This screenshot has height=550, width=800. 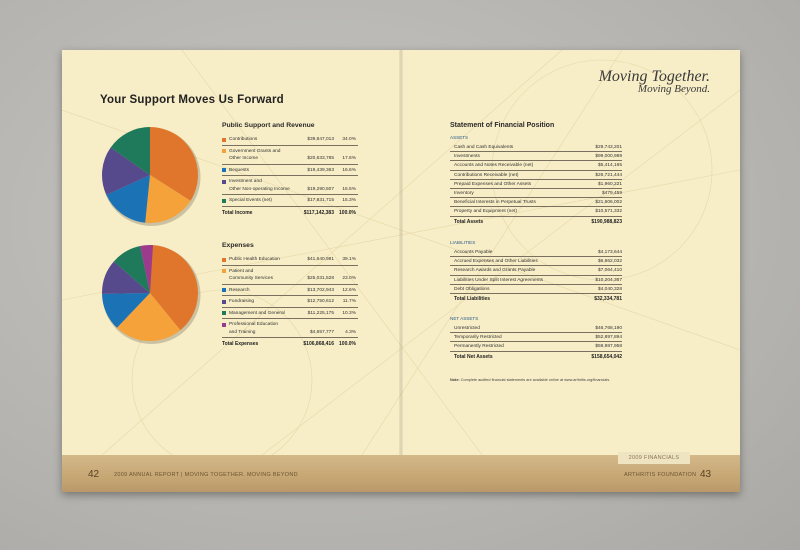 What do you see at coordinates (250, 200) in the screenshot?
I see `row-label: Special Events (net)` at bounding box center [250, 200].